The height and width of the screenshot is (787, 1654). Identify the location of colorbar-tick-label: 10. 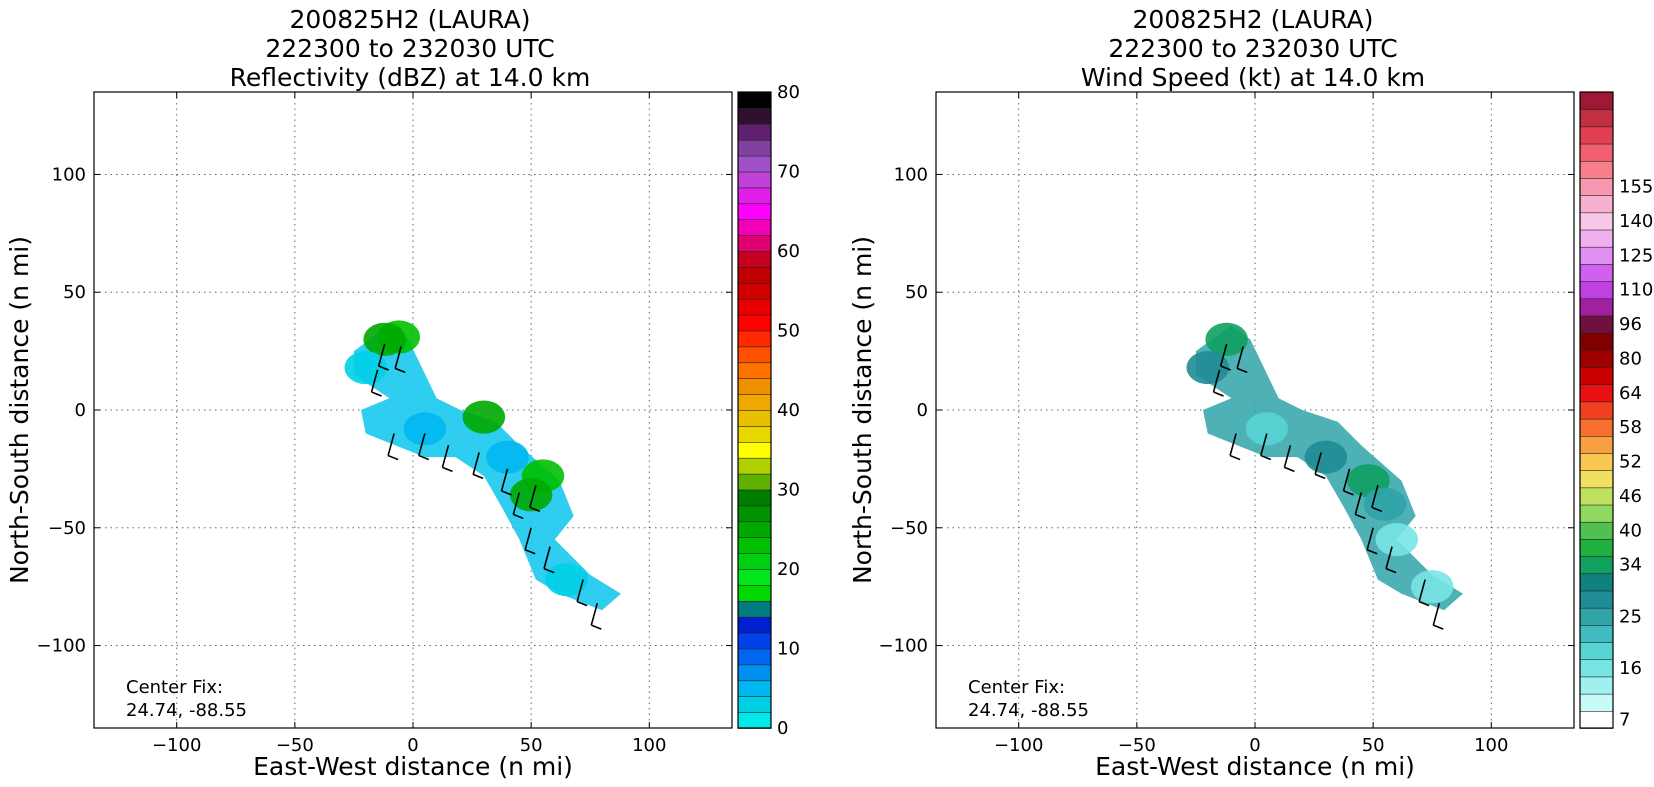
(788, 649).